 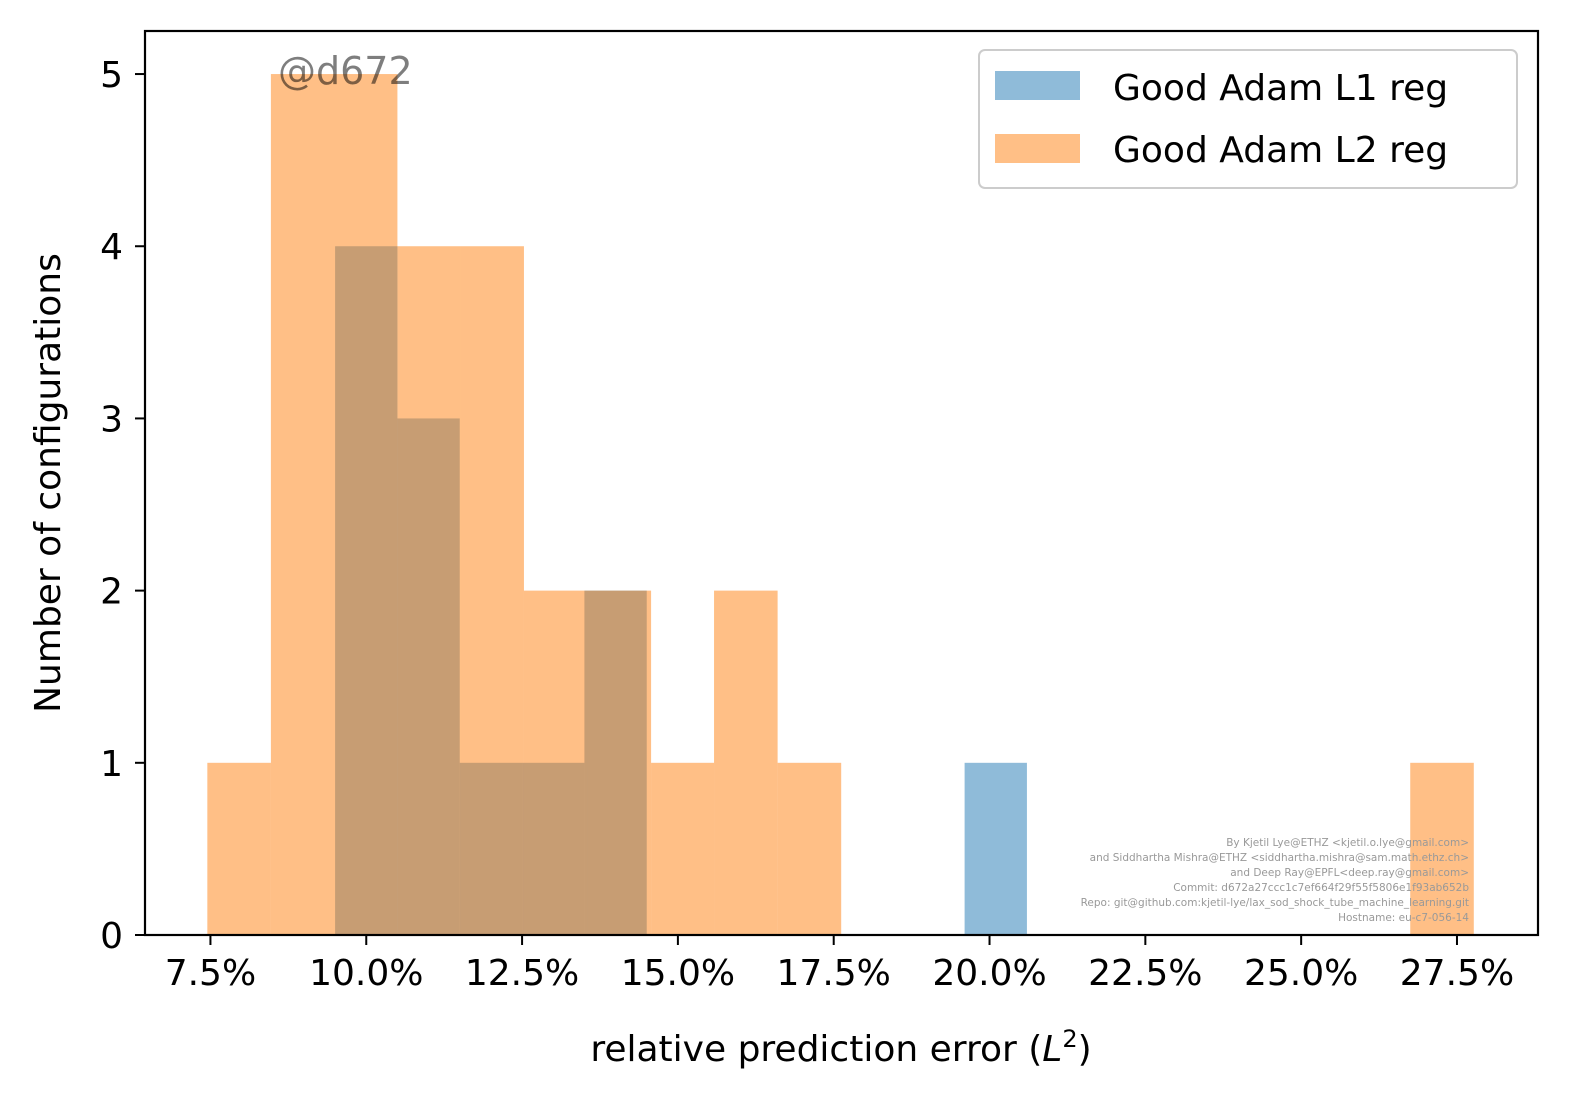 I want to click on y-tick-label: 4, so click(x=111, y=247).